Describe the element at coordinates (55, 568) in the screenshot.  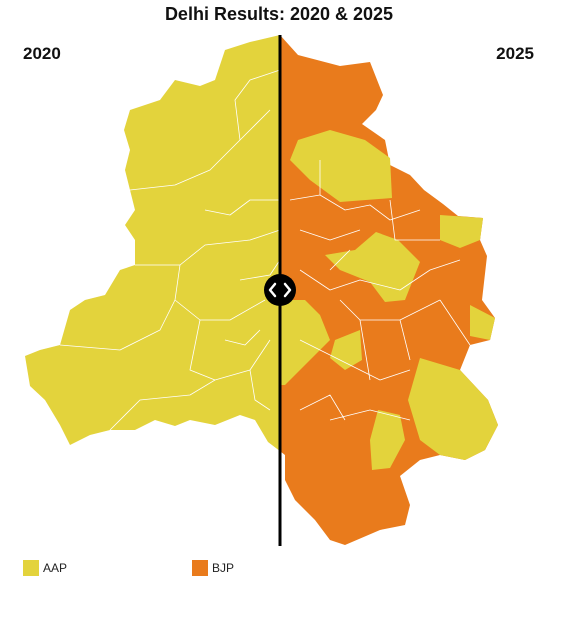
I see `legend-label: AAP` at that location.